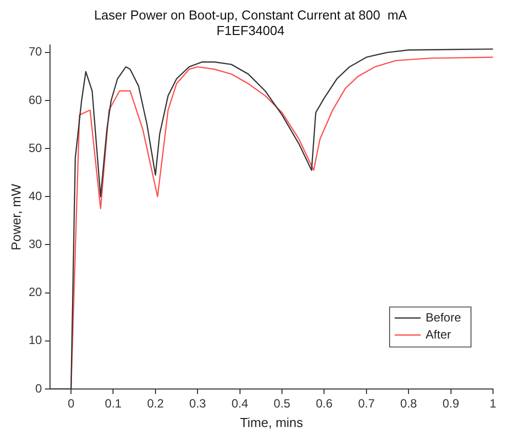 The image size is (513, 440). Describe the element at coordinates (444, 317) in the screenshot. I see `legend-label: Before` at that location.